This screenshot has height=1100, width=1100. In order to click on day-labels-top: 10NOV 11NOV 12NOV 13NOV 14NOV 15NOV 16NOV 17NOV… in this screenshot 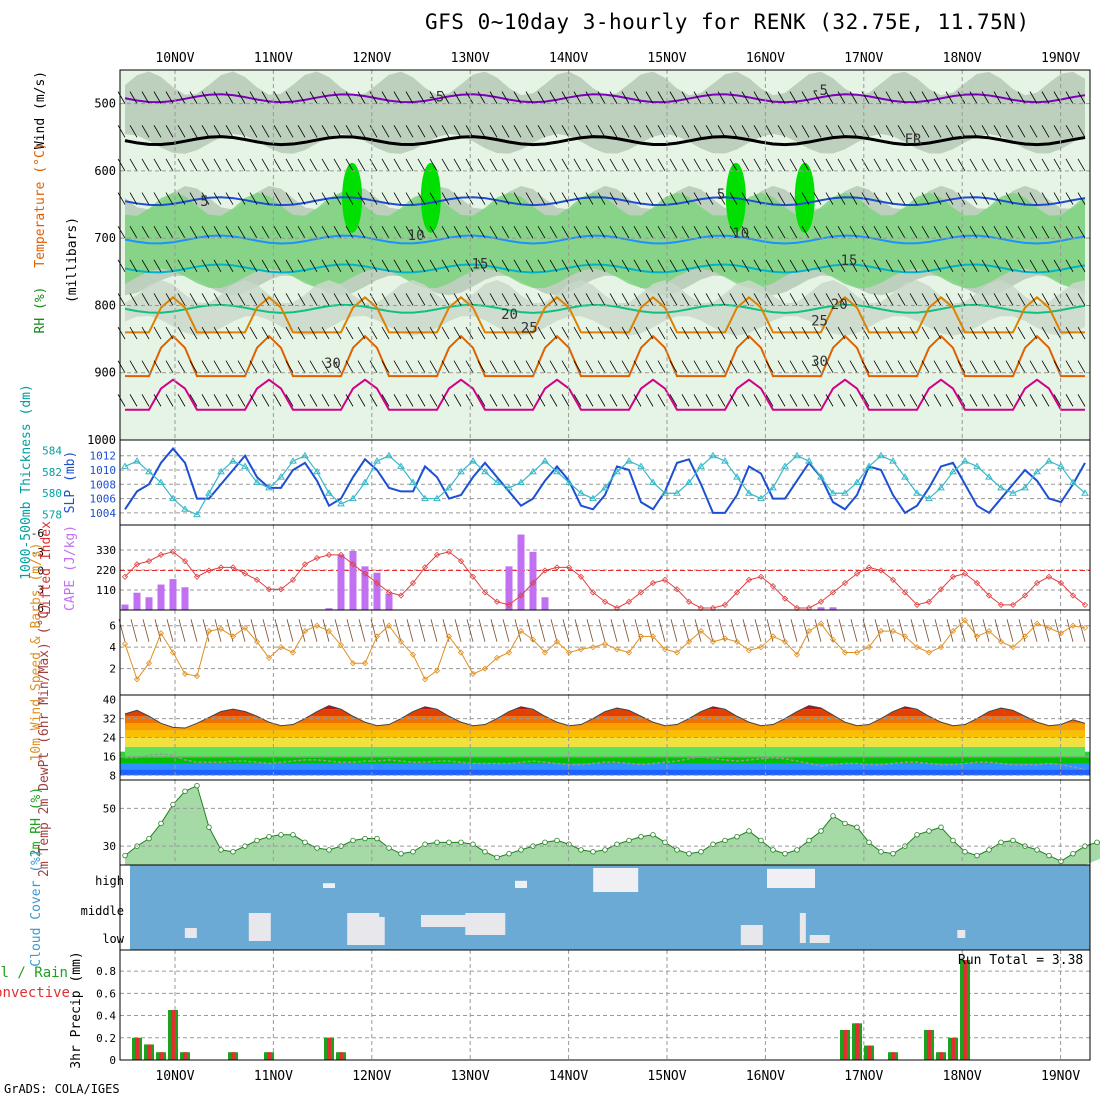, I will do `click(617, 58)`.